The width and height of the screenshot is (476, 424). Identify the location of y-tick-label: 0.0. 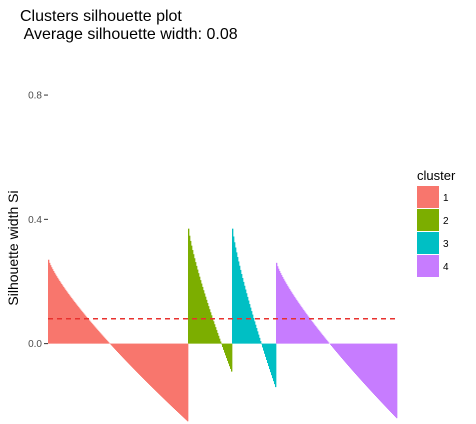
(35, 344).